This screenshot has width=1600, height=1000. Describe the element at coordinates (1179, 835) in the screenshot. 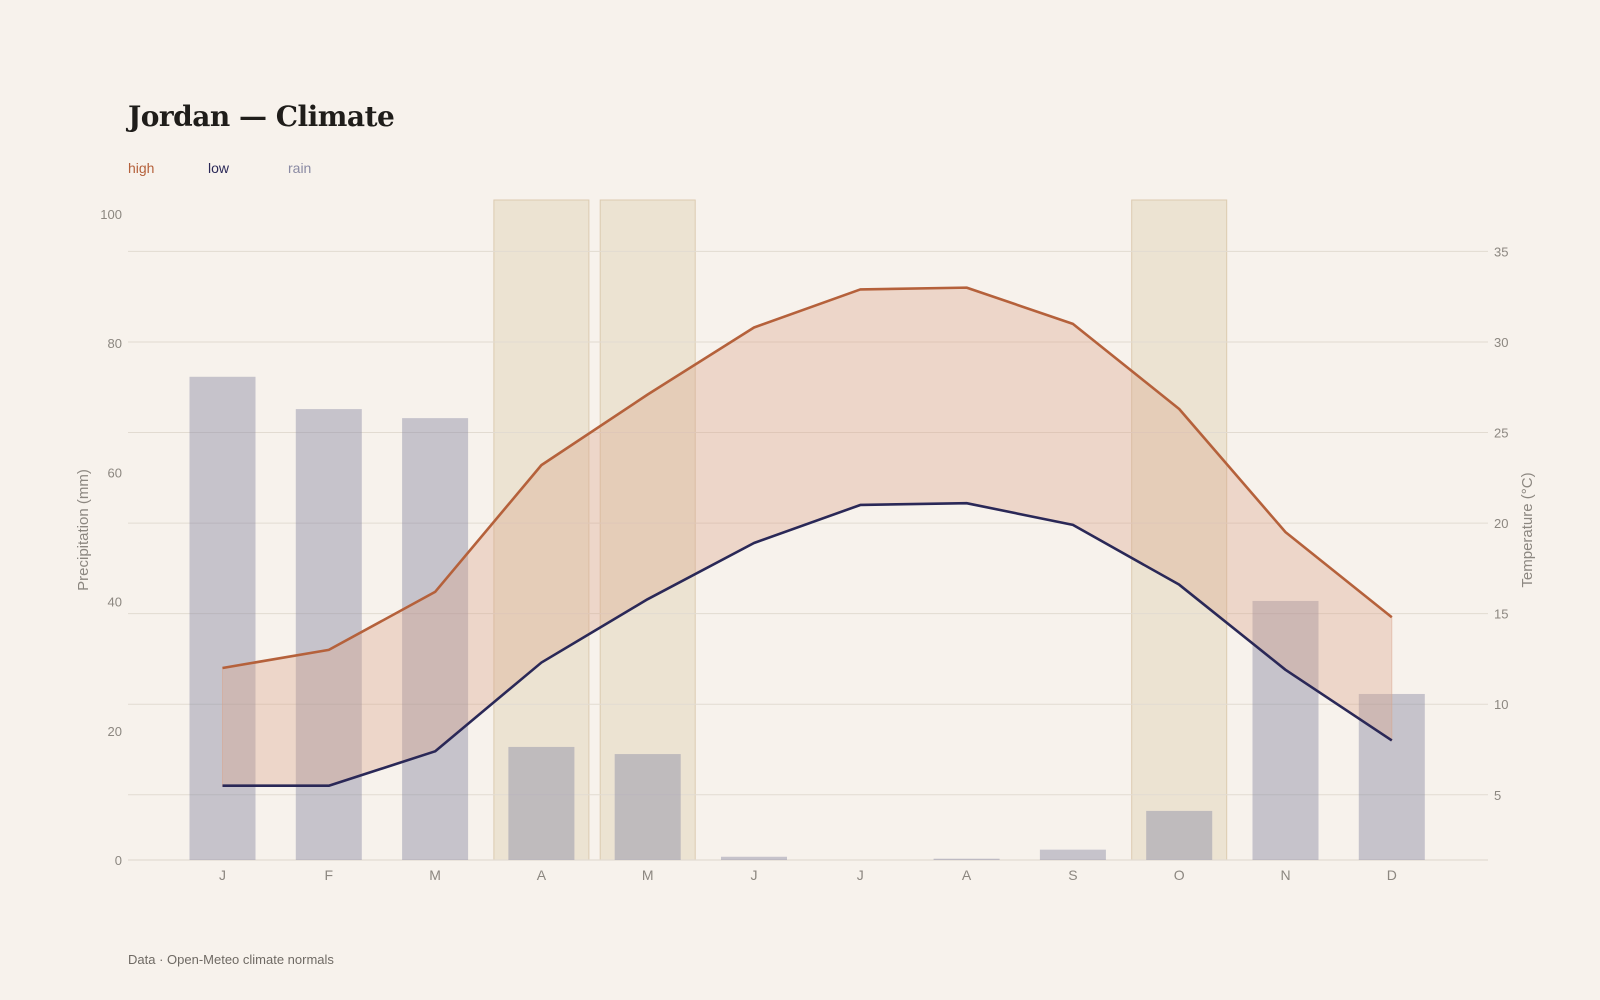

I see `rain-bar-O` at that location.